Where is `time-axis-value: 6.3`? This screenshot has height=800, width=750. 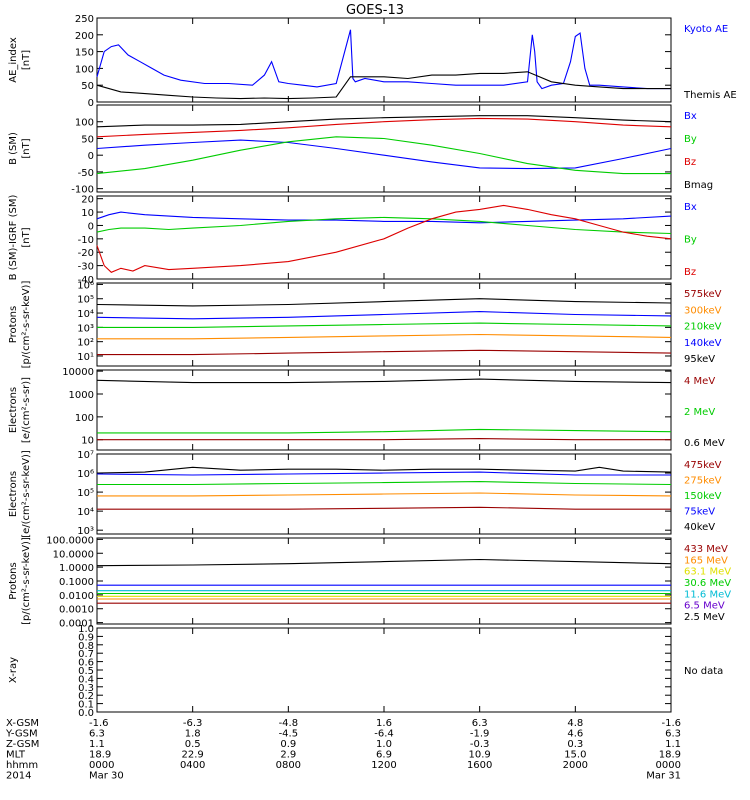 time-axis-value: 6.3 is located at coordinates (97, 734).